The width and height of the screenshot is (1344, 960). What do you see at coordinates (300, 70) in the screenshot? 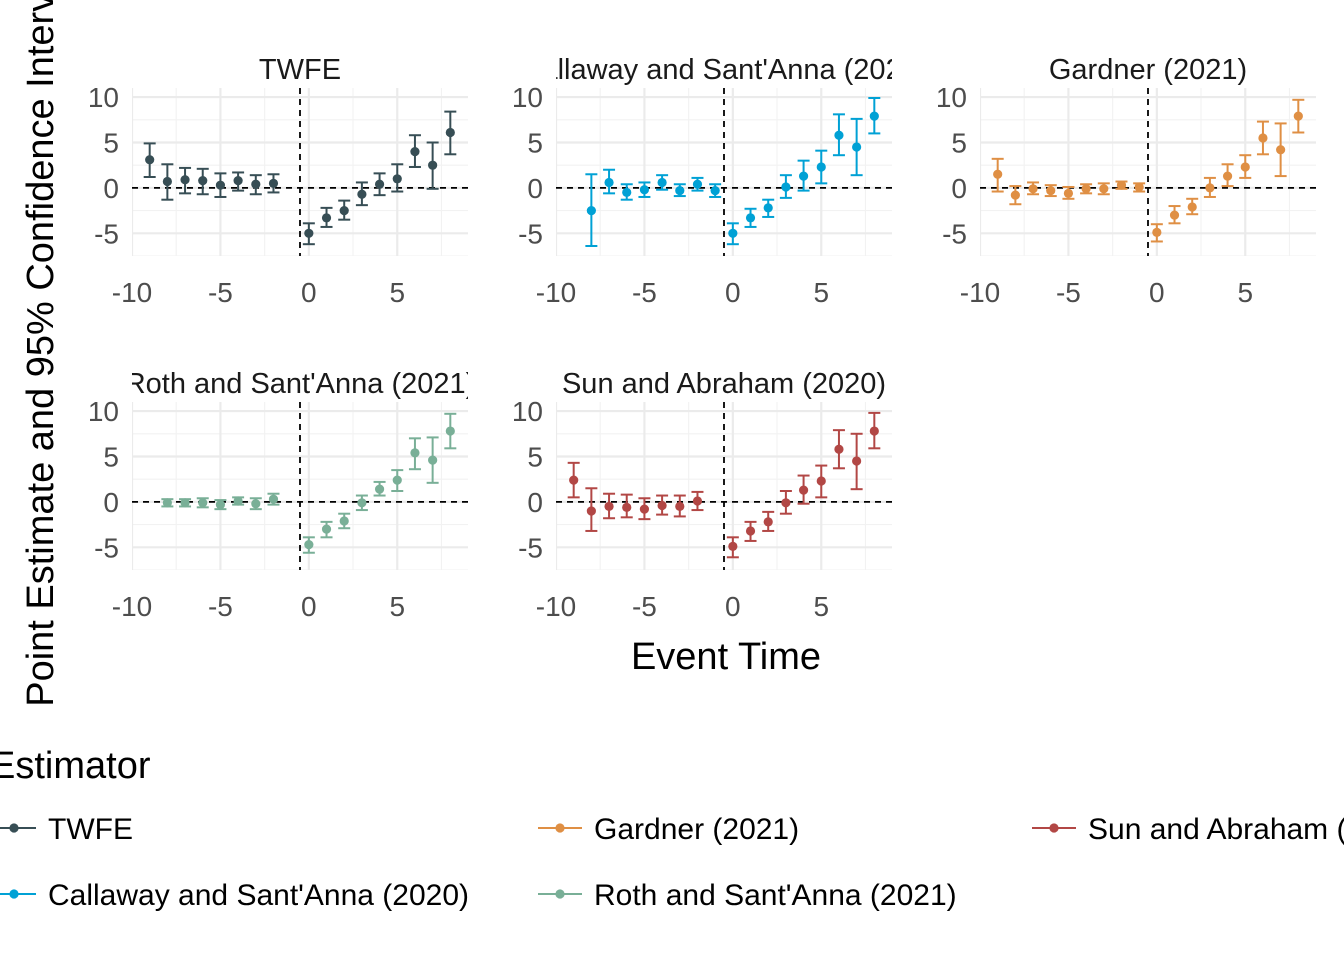
I see `facet-title: TWFE` at bounding box center [300, 70].